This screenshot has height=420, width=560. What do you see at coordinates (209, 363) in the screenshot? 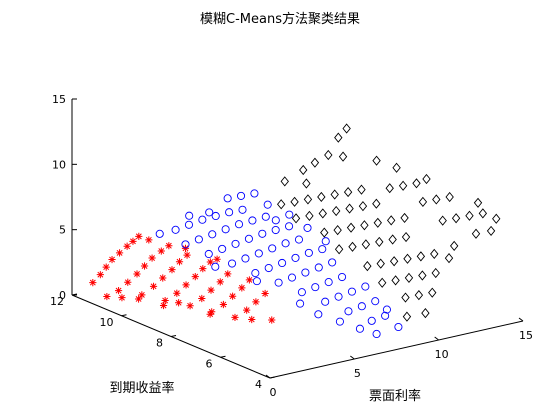
I see `y-tick-label: 6` at bounding box center [209, 363].